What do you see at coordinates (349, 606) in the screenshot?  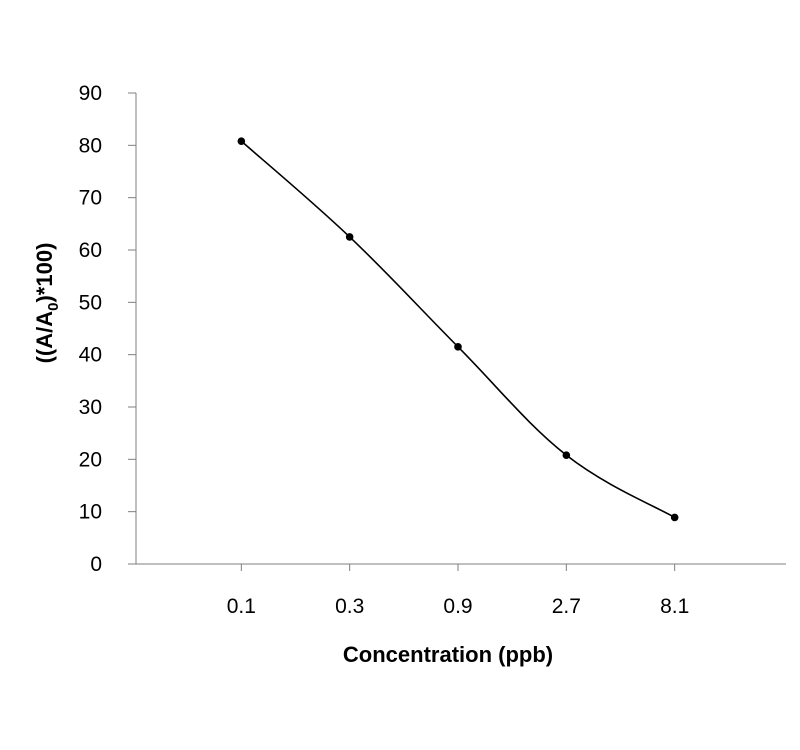 I see `x-tick-label: 0.3` at bounding box center [349, 606].